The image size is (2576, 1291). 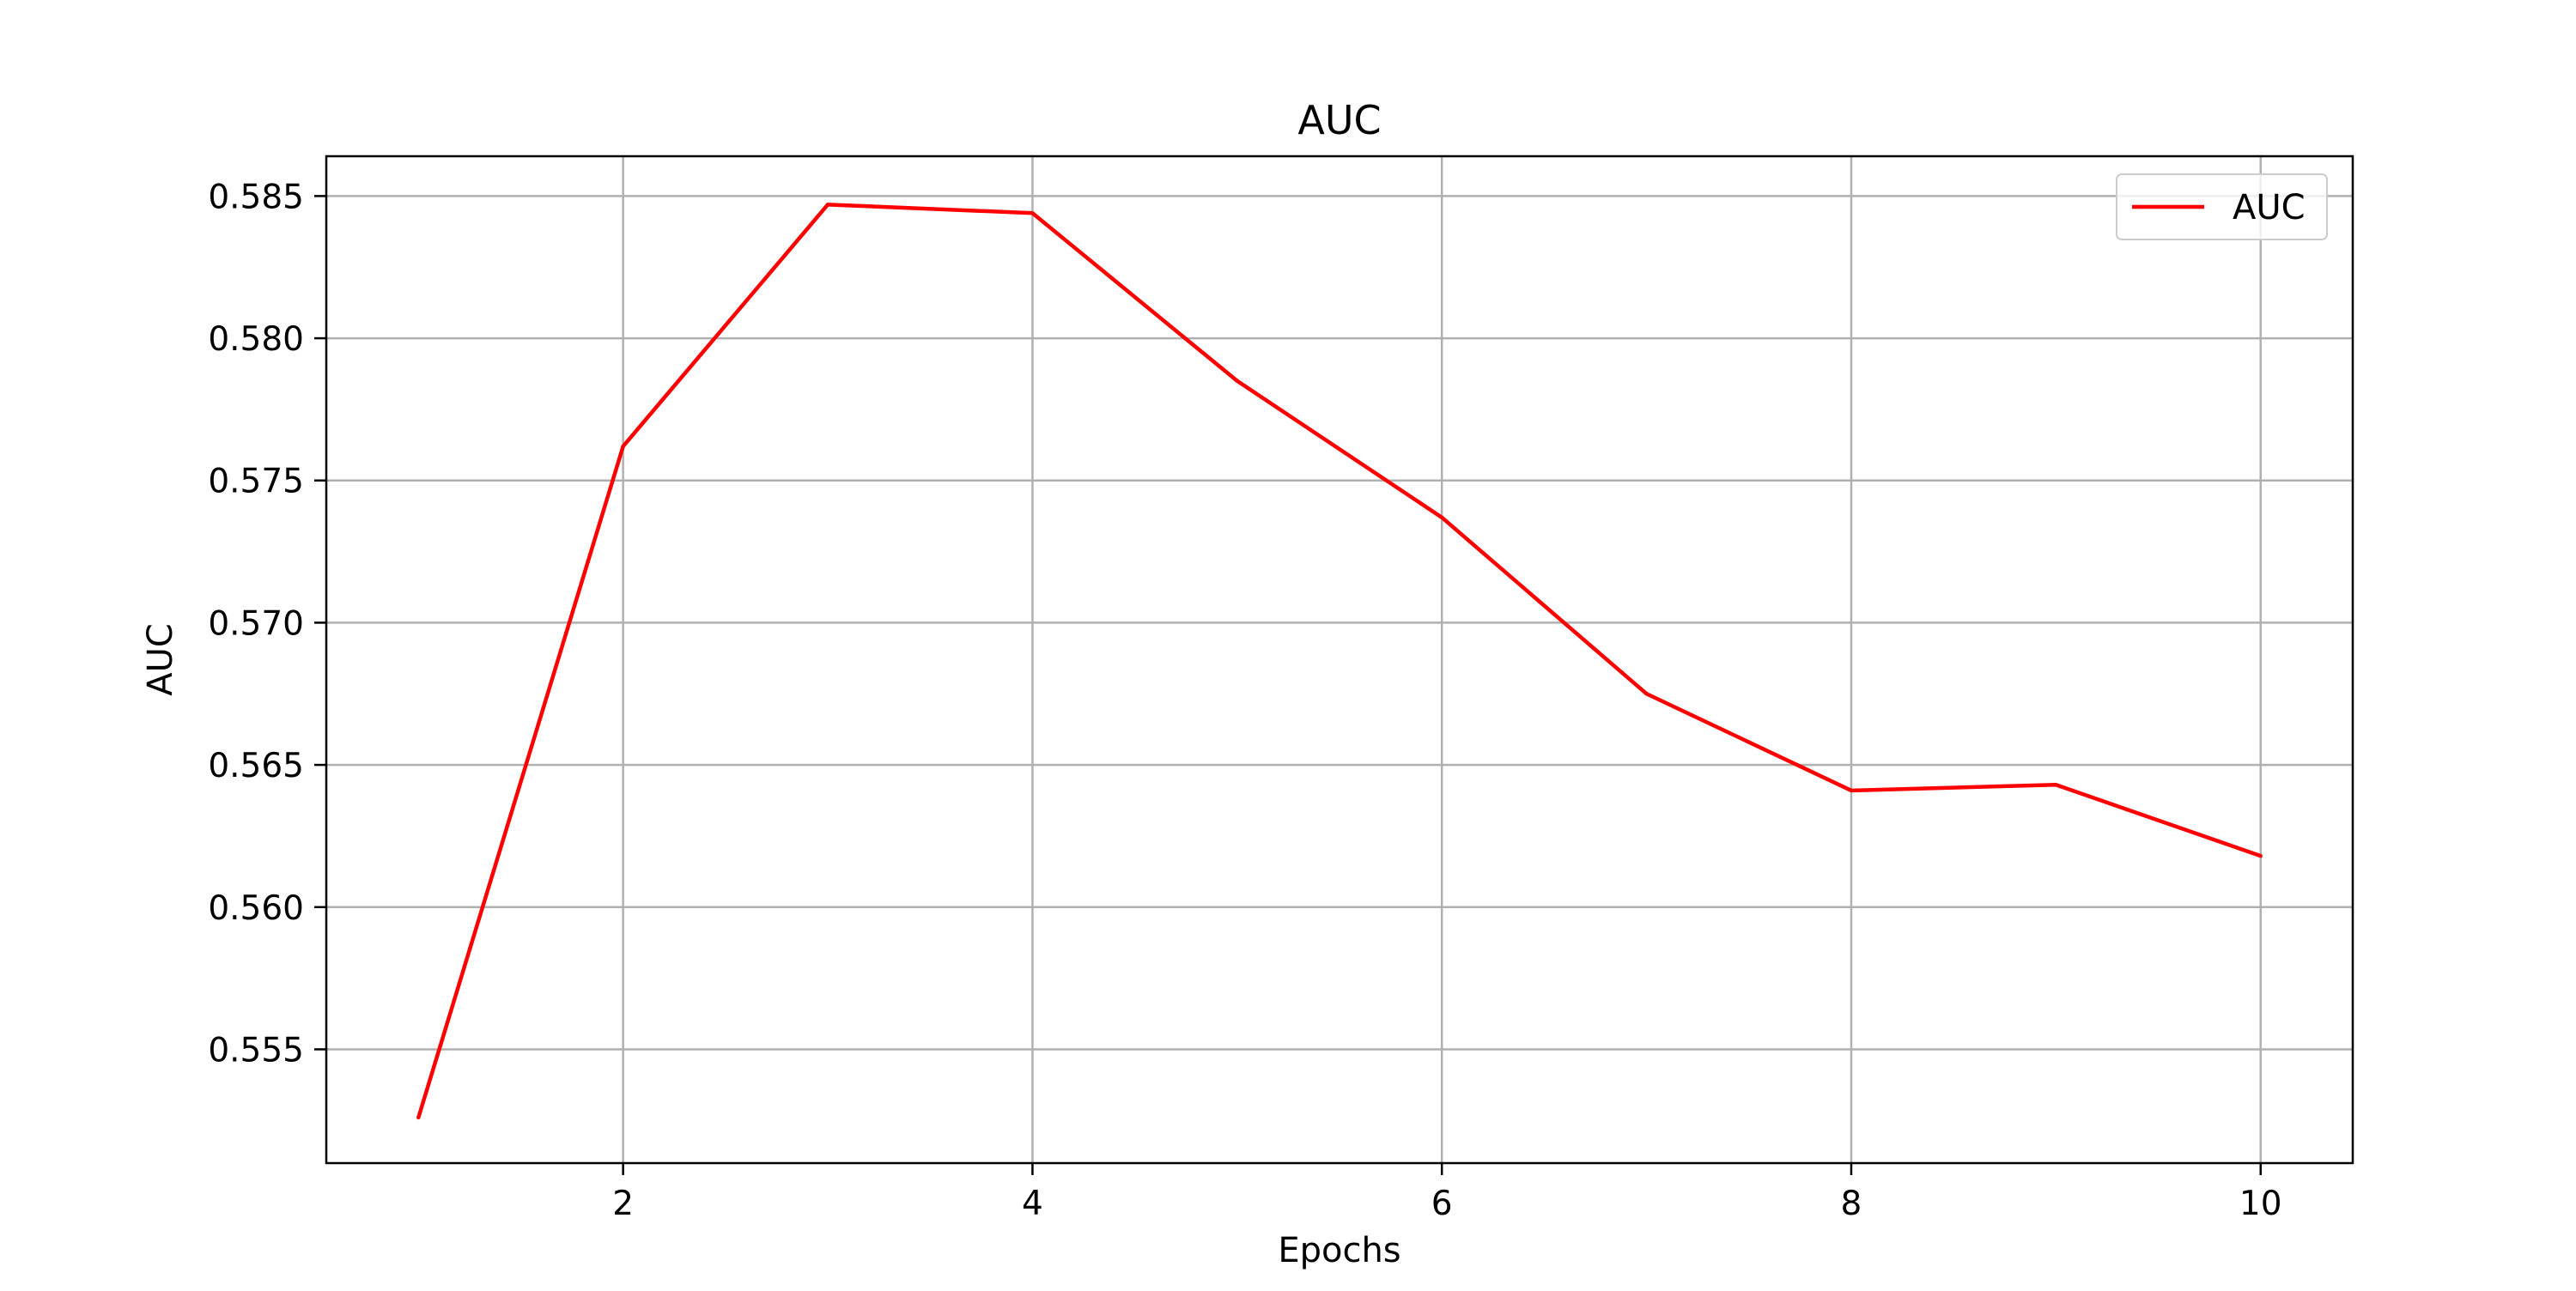 What do you see at coordinates (623, 1204) in the screenshot?
I see `x-tick-label: 2` at bounding box center [623, 1204].